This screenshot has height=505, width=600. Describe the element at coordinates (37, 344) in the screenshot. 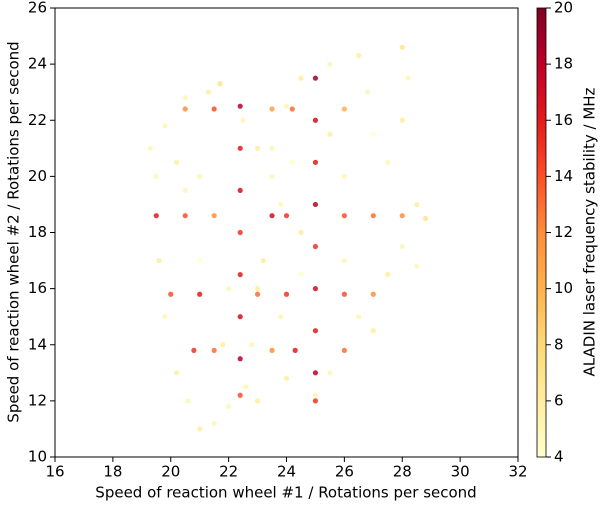

I see `y-tick-label: 14` at that location.